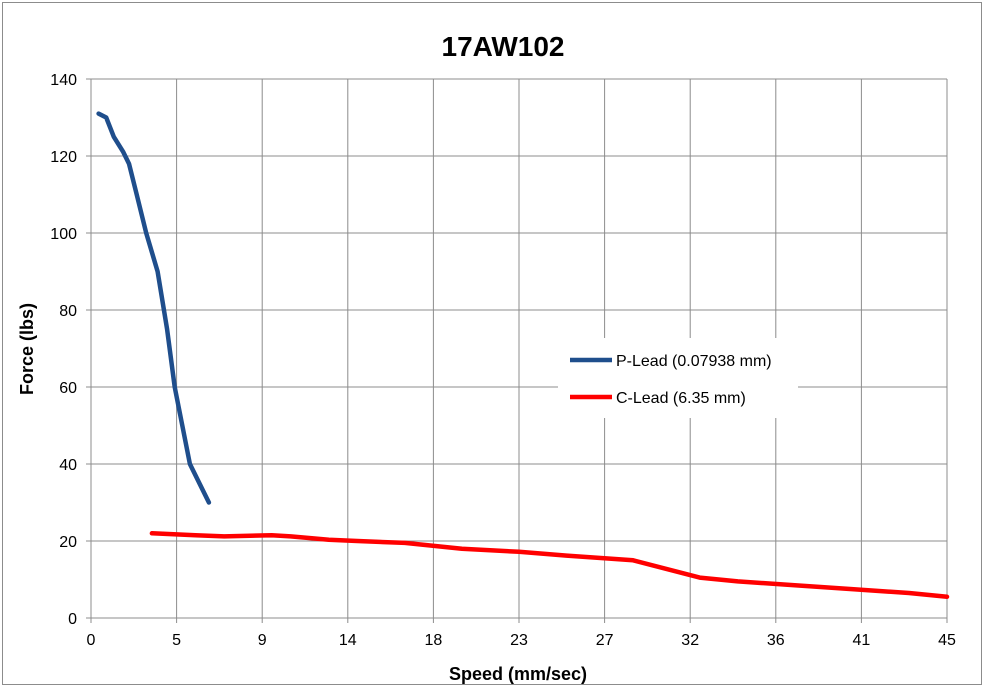 This screenshot has width=986, height=689. I want to click on y-tick-label: 0, so click(72, 619).